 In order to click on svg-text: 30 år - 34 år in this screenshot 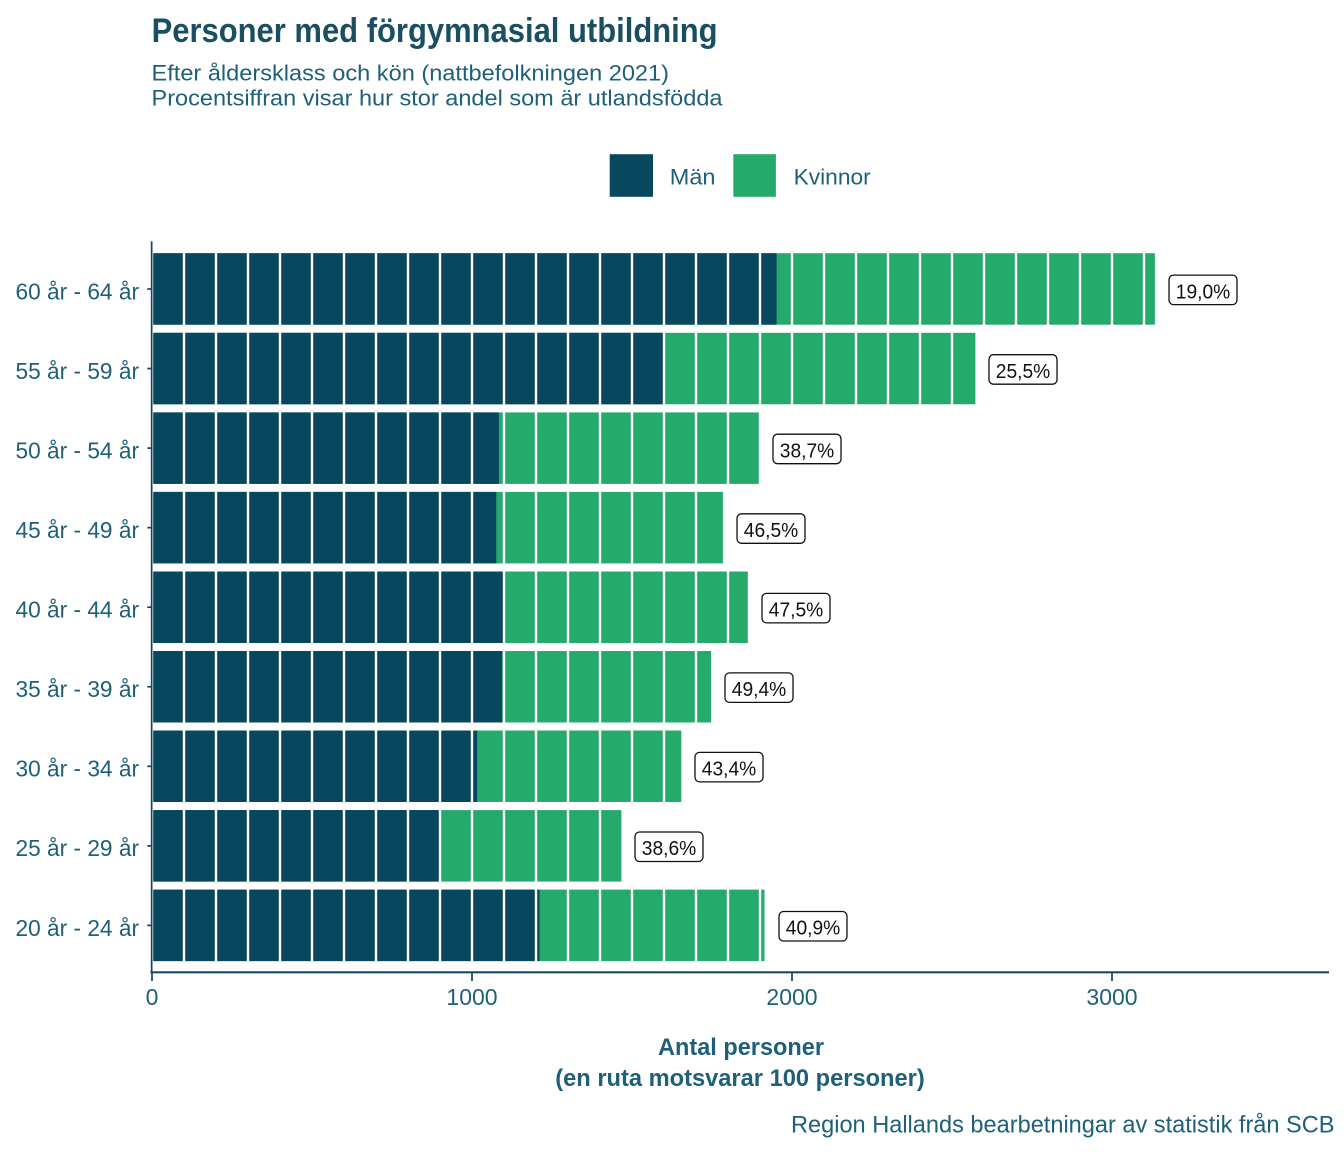, I will do `click(78, 769)`.